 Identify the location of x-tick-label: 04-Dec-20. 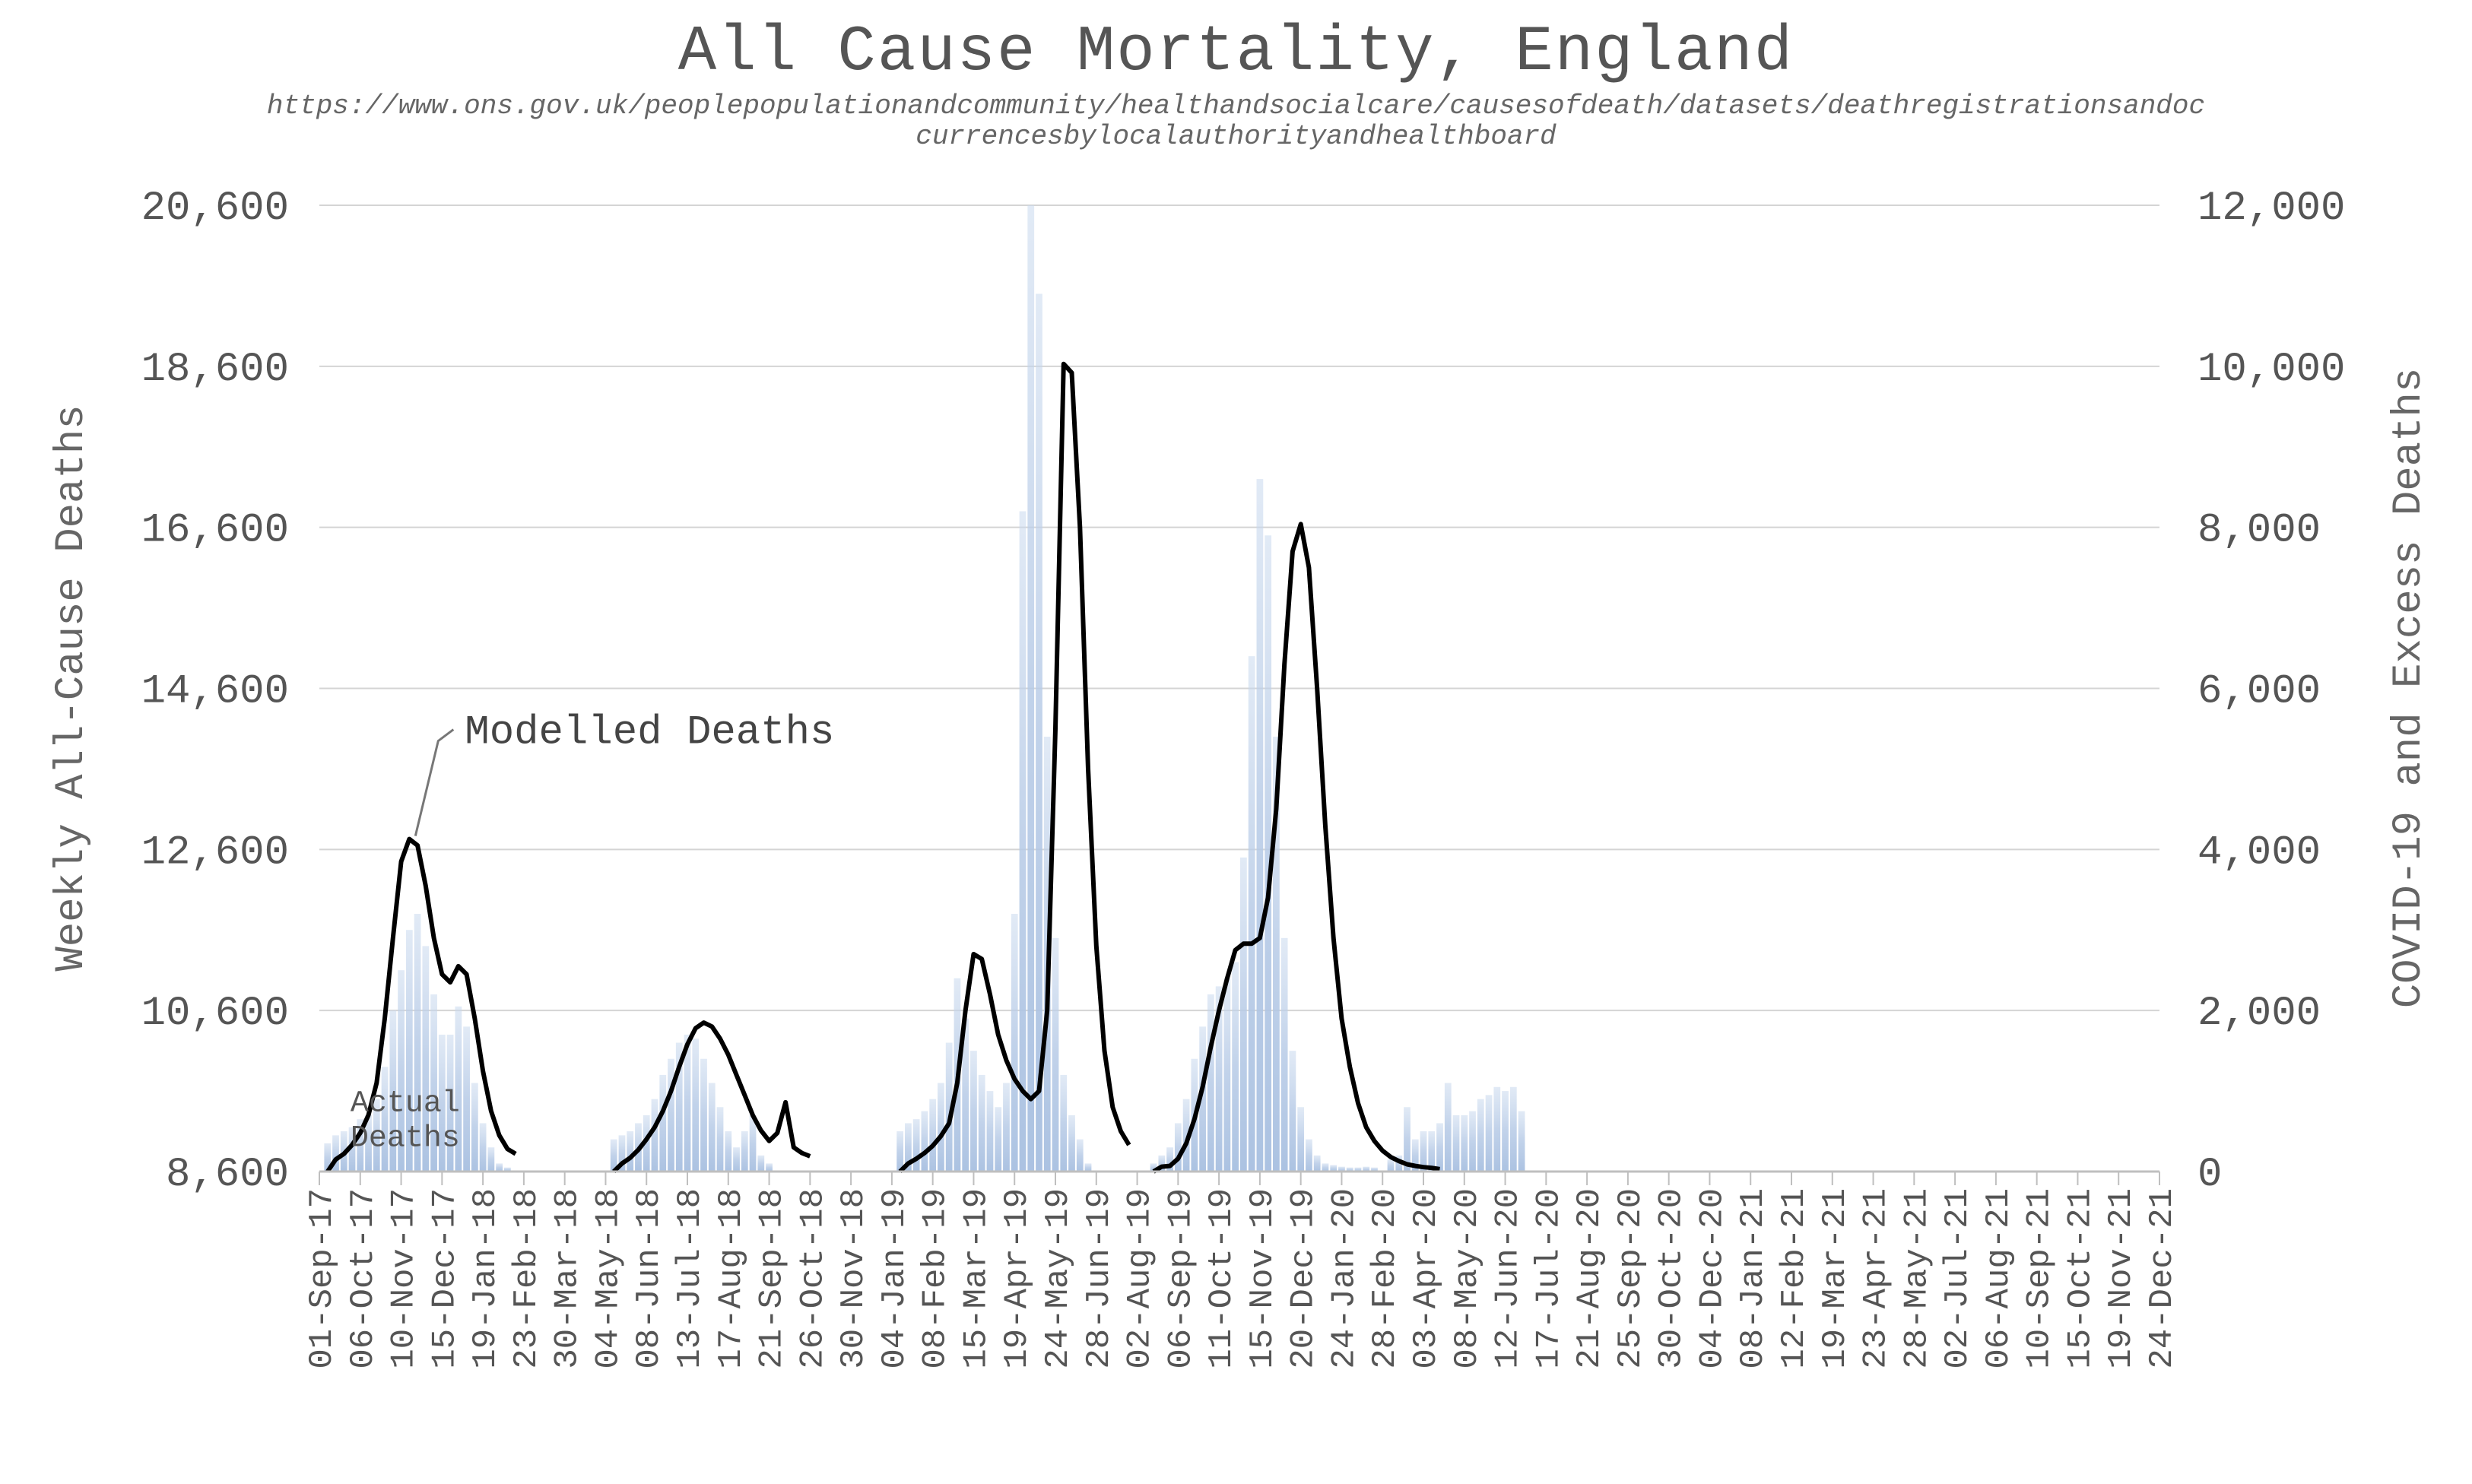
(1712, 1278).